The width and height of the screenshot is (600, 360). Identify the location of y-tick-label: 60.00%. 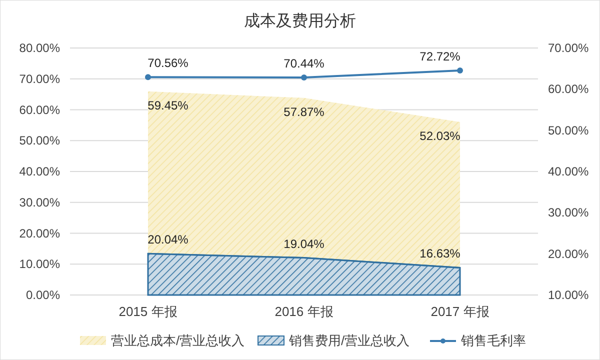
(39, 109).